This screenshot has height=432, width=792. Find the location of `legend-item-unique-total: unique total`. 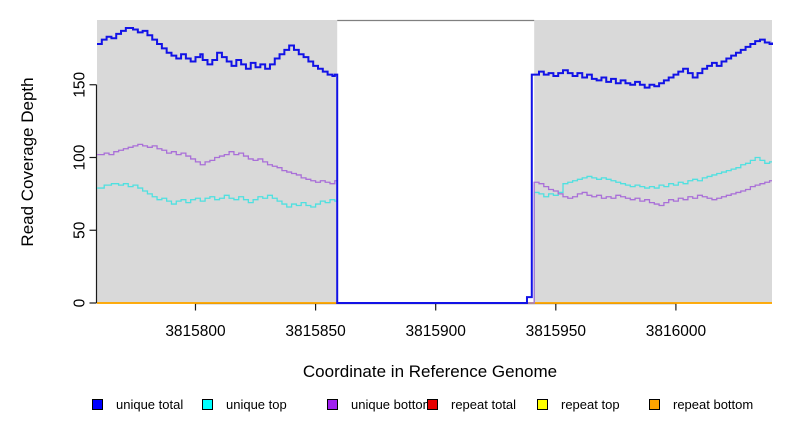

legend-item-unique-total: unique total is located at coordinates (137, 404).